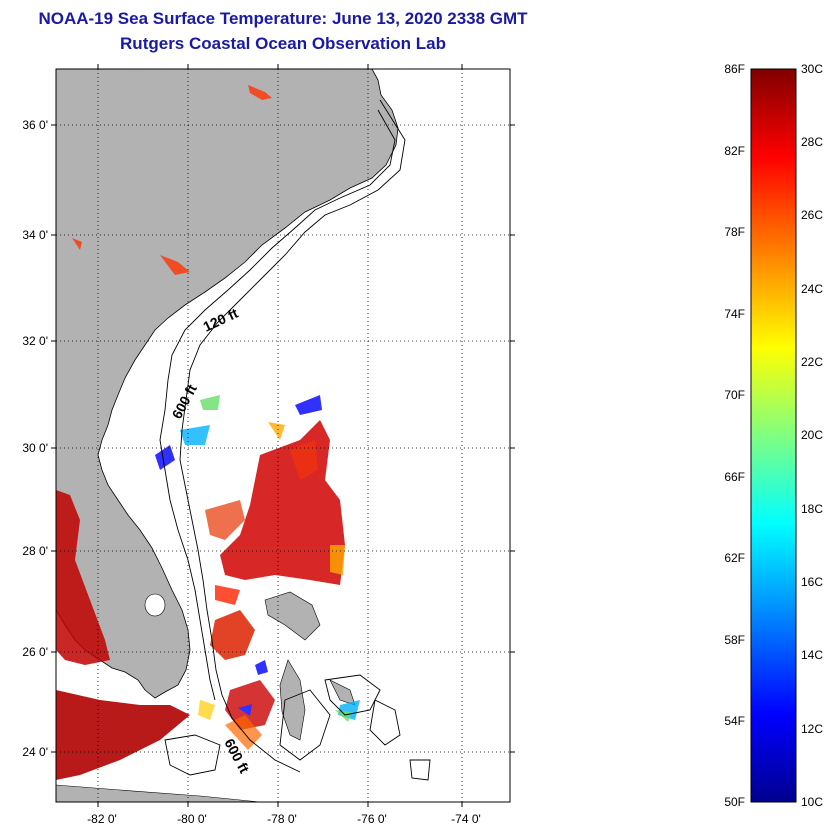 The width and height of the screenshot is (833, 832). What do you see at coordinates (734, 558) in the screenshot?
I see `colorbar-f-label: 62F` at bounding box center [734, 558].